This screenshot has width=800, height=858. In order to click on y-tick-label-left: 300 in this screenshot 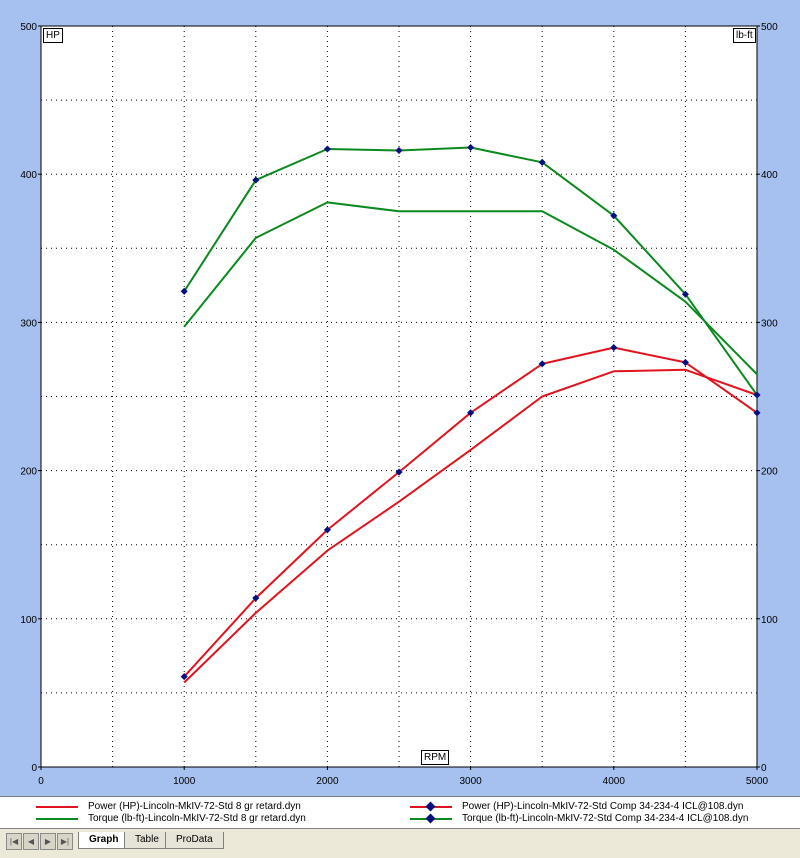, I will do `click(28, 323)`.